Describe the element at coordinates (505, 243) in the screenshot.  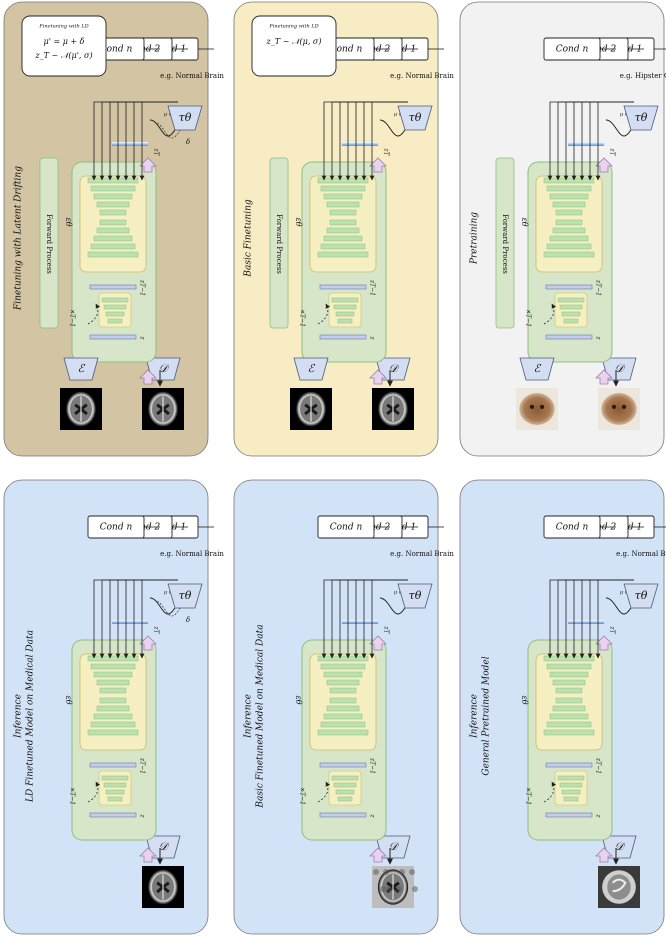
I see `forward-process-box` at that location.